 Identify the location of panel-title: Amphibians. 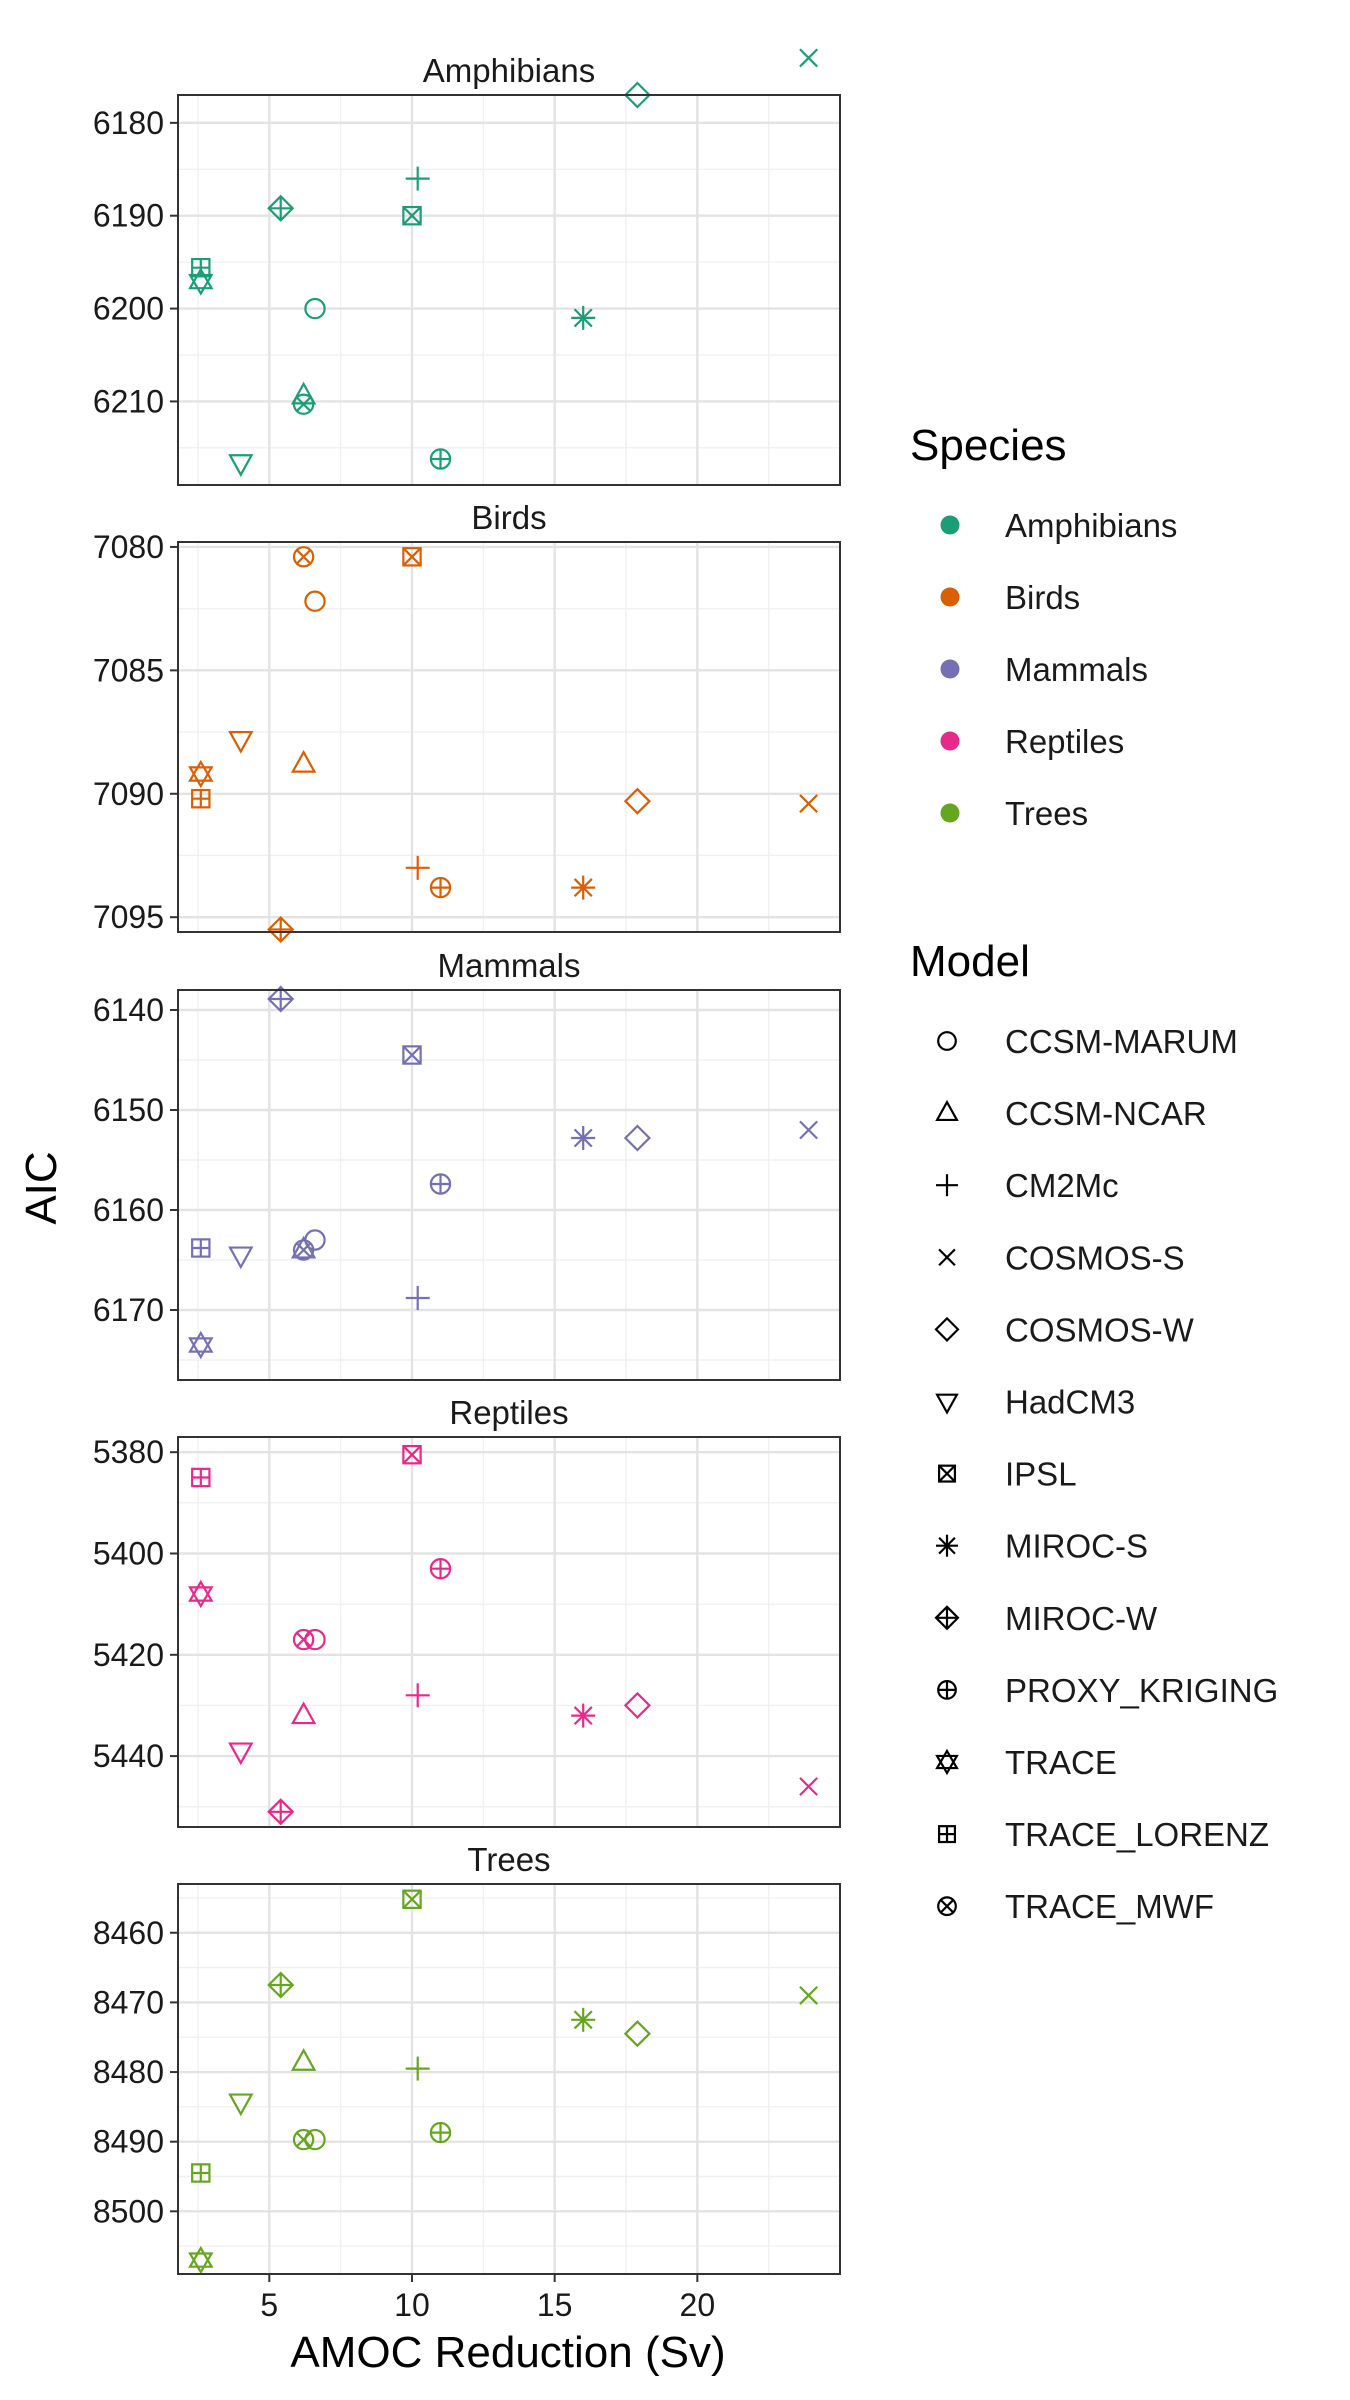
(509, 70).